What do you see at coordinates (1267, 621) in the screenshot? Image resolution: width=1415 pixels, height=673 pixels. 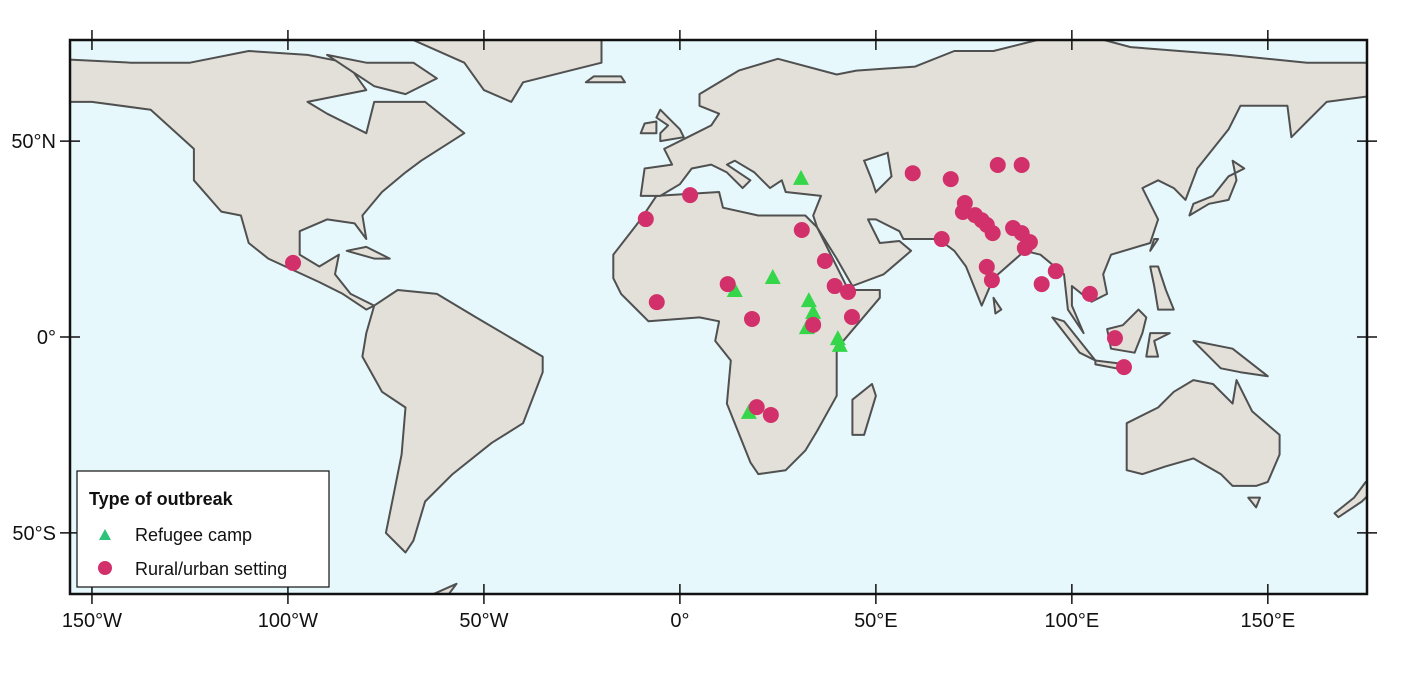 I see `x-tick-label: 150°E` at bounding box center [1267, 621].